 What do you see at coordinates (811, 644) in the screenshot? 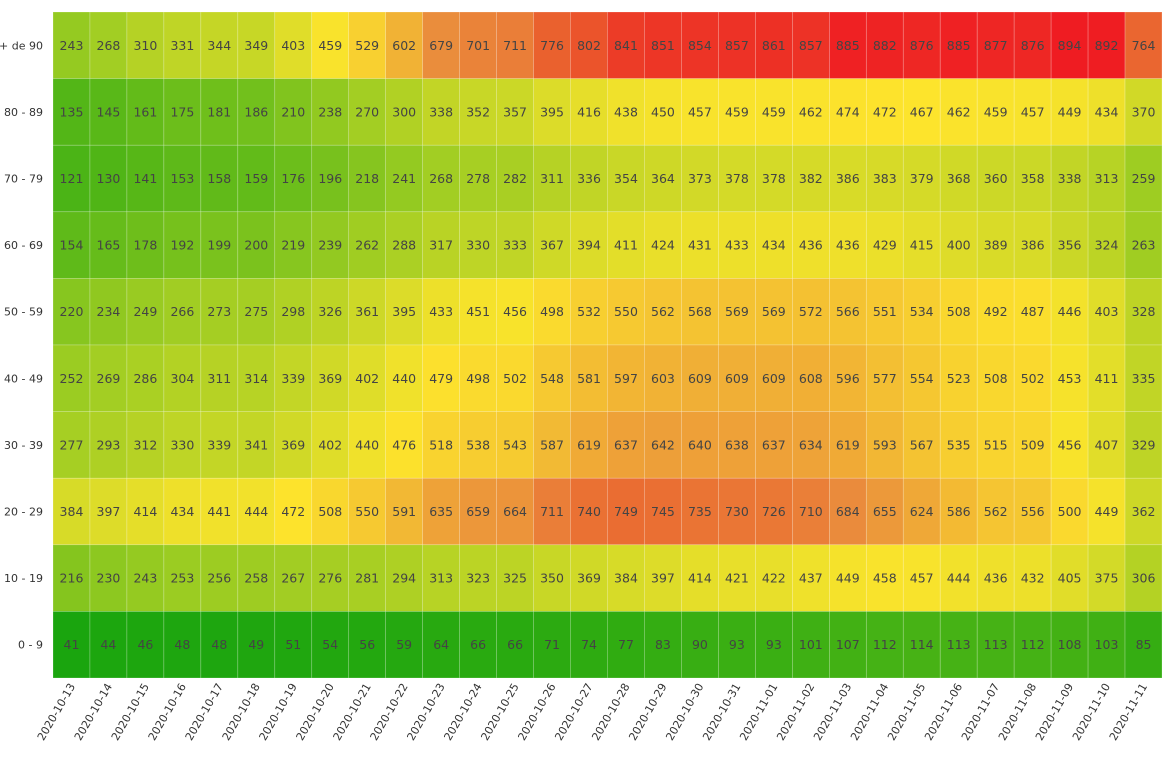
I see `cell-value-label: 101` at bounding box center [811, 644].